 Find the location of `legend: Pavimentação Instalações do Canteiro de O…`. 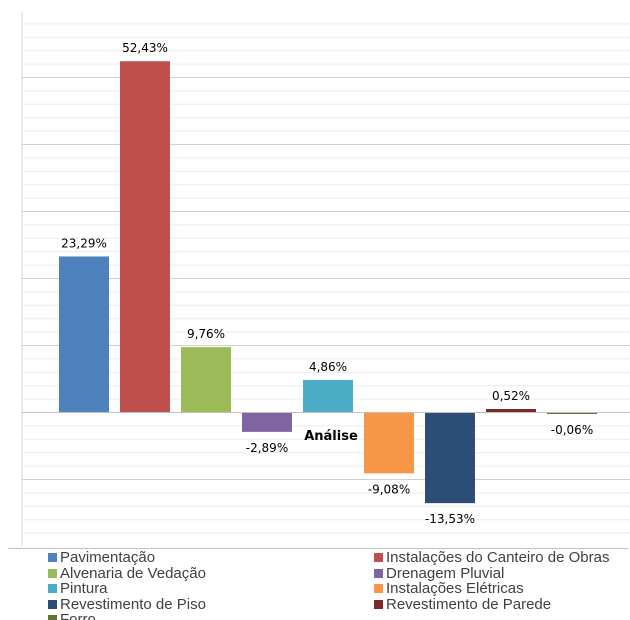

legend: Pavimentação Instalações do Canteiro de O… is located at coordinates (318, 584).